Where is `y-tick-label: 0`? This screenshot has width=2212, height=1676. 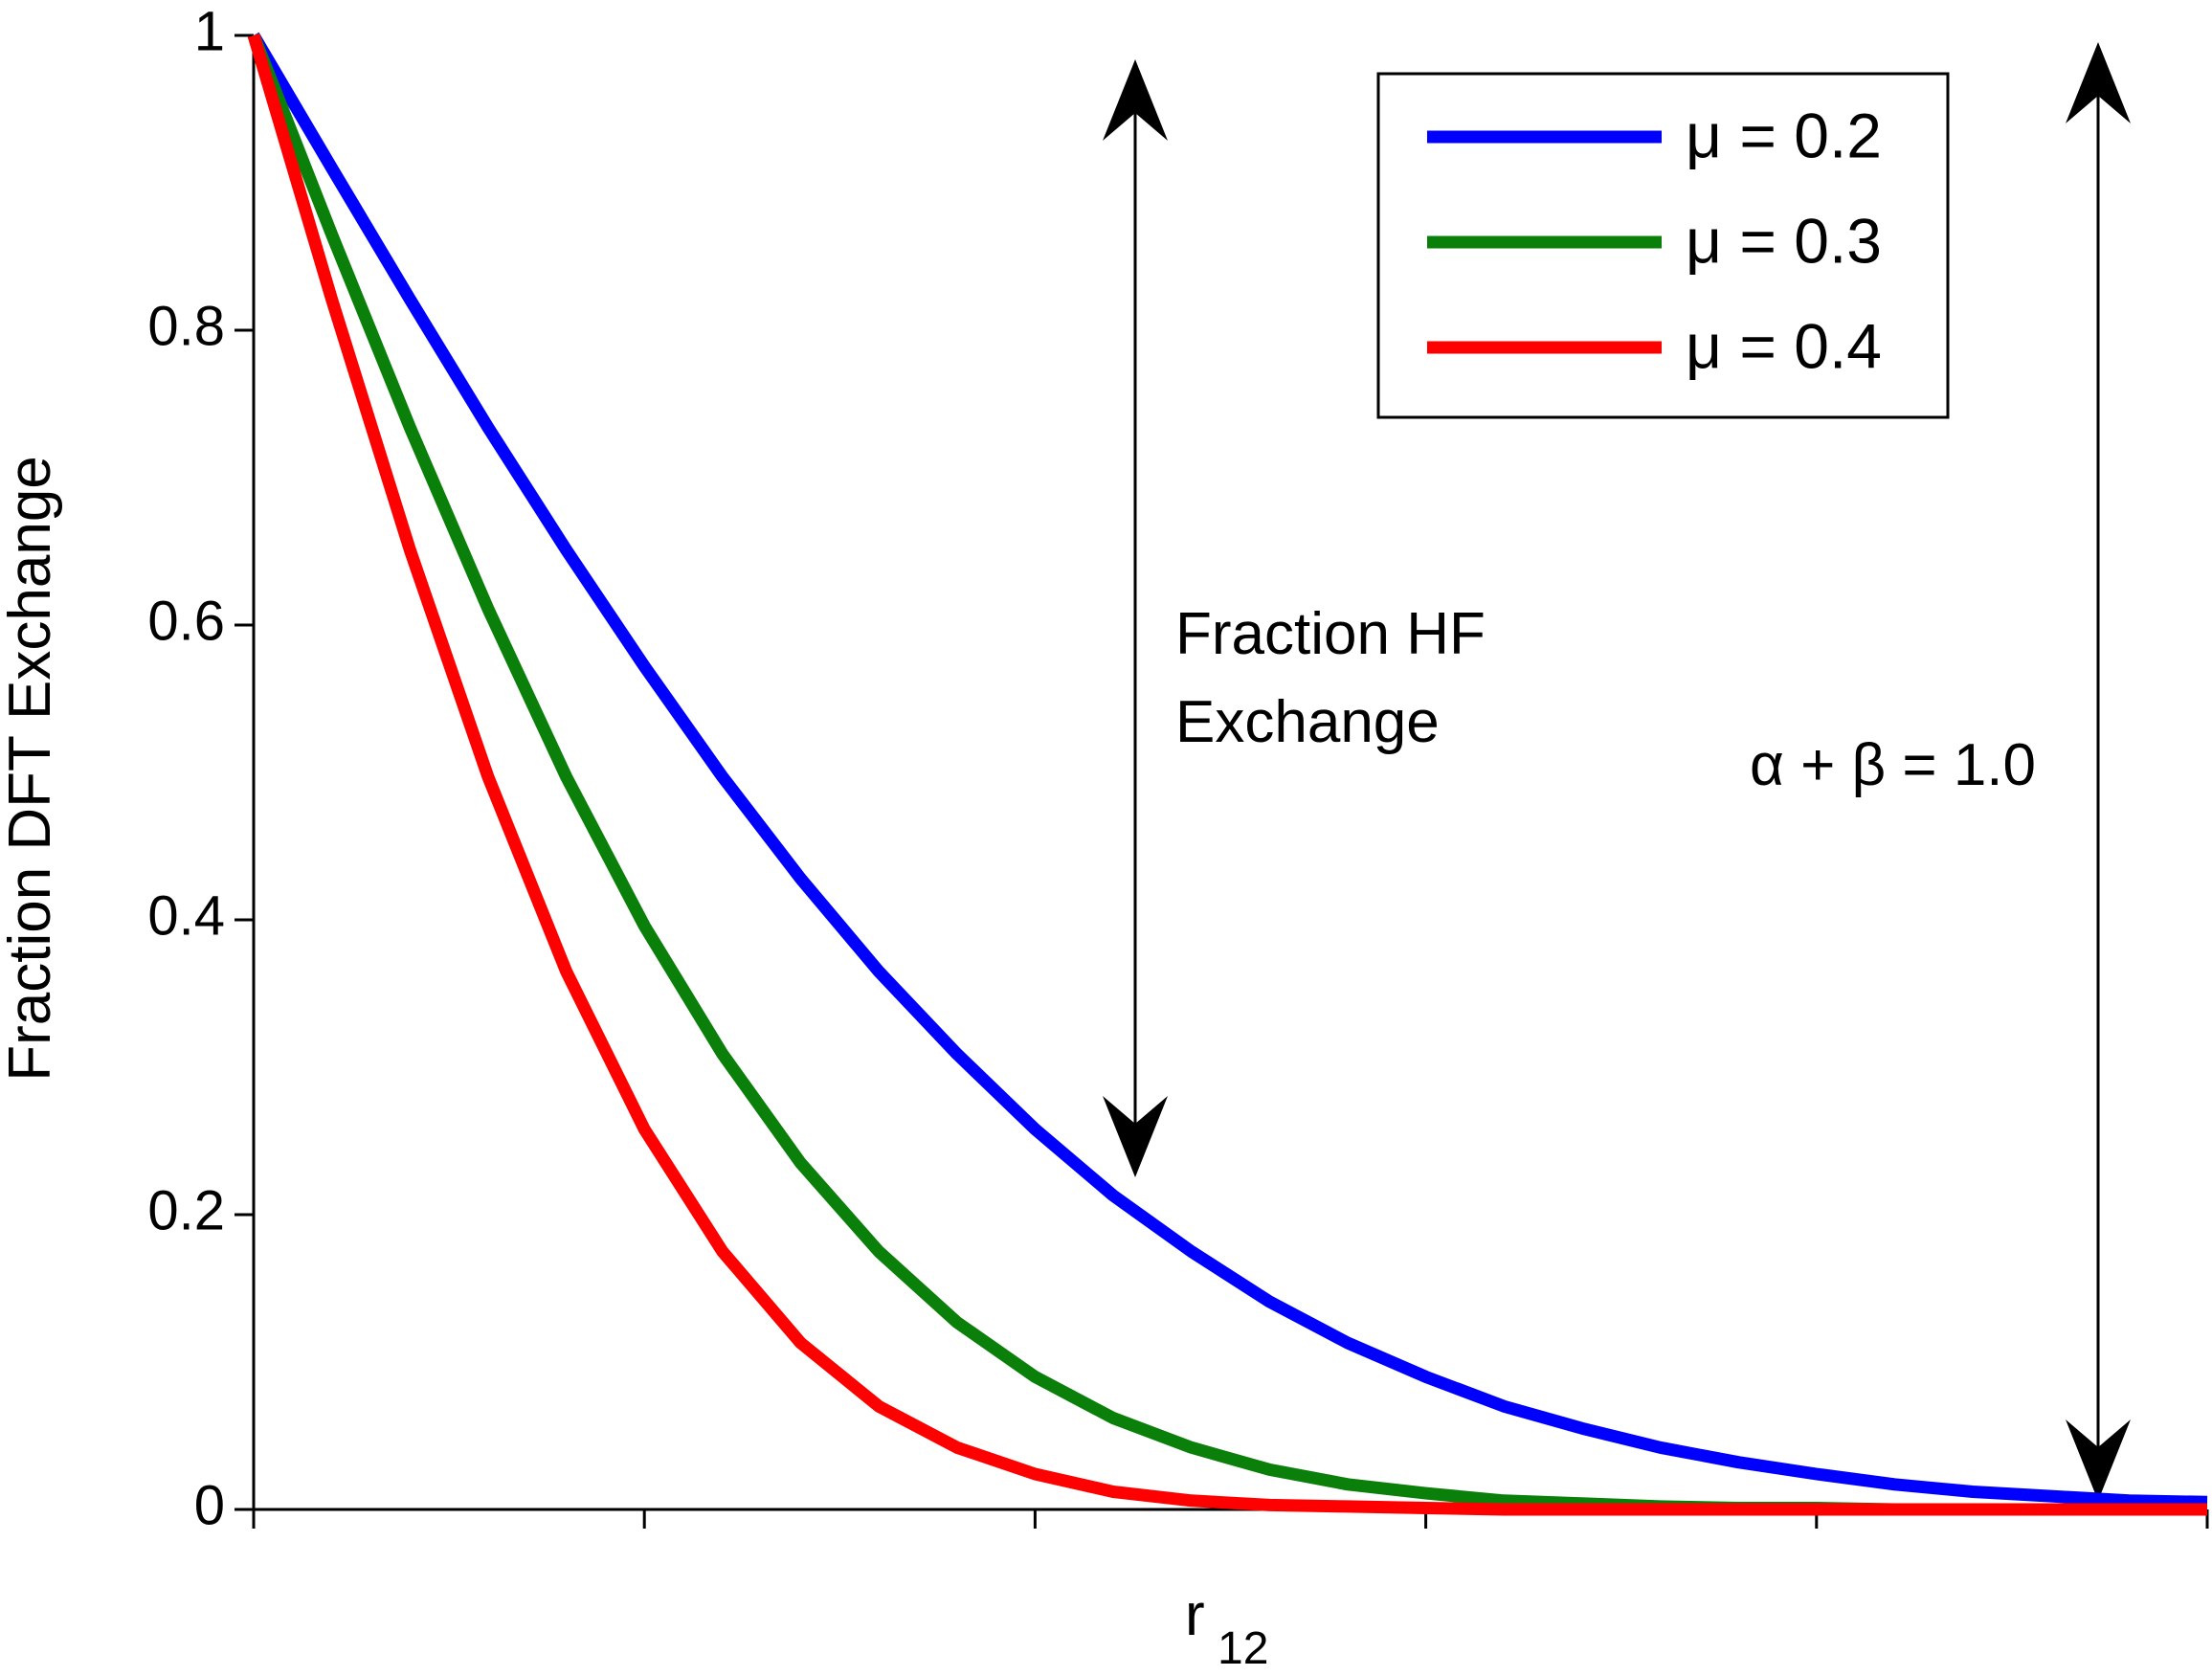
y-tick-label: 0 is located at coordinates (210, 1505).